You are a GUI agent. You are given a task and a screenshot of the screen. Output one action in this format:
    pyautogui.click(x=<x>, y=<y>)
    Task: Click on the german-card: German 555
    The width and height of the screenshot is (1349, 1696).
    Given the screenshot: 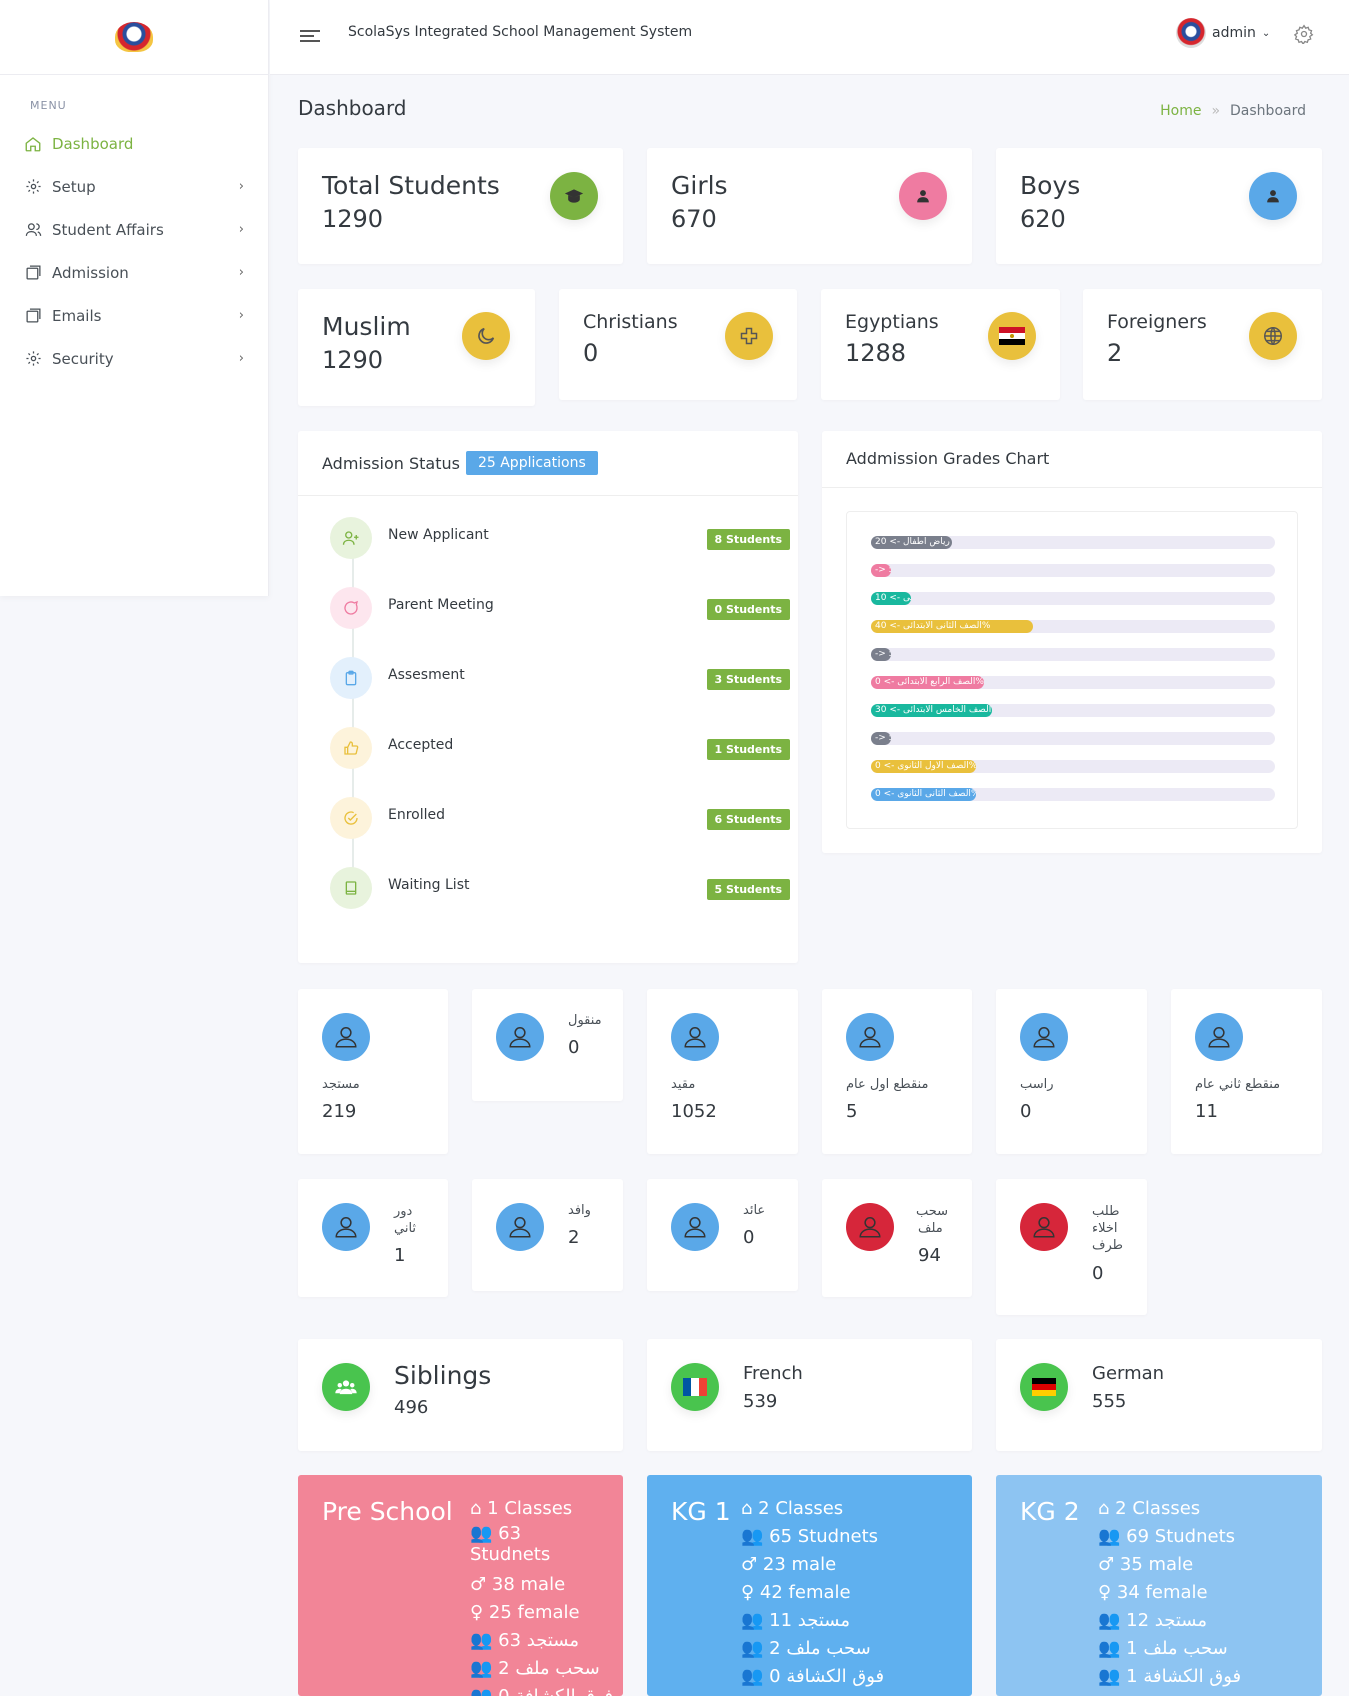 What is the action you would take?
    pyautogui.click(x=1159, y=1395)
    